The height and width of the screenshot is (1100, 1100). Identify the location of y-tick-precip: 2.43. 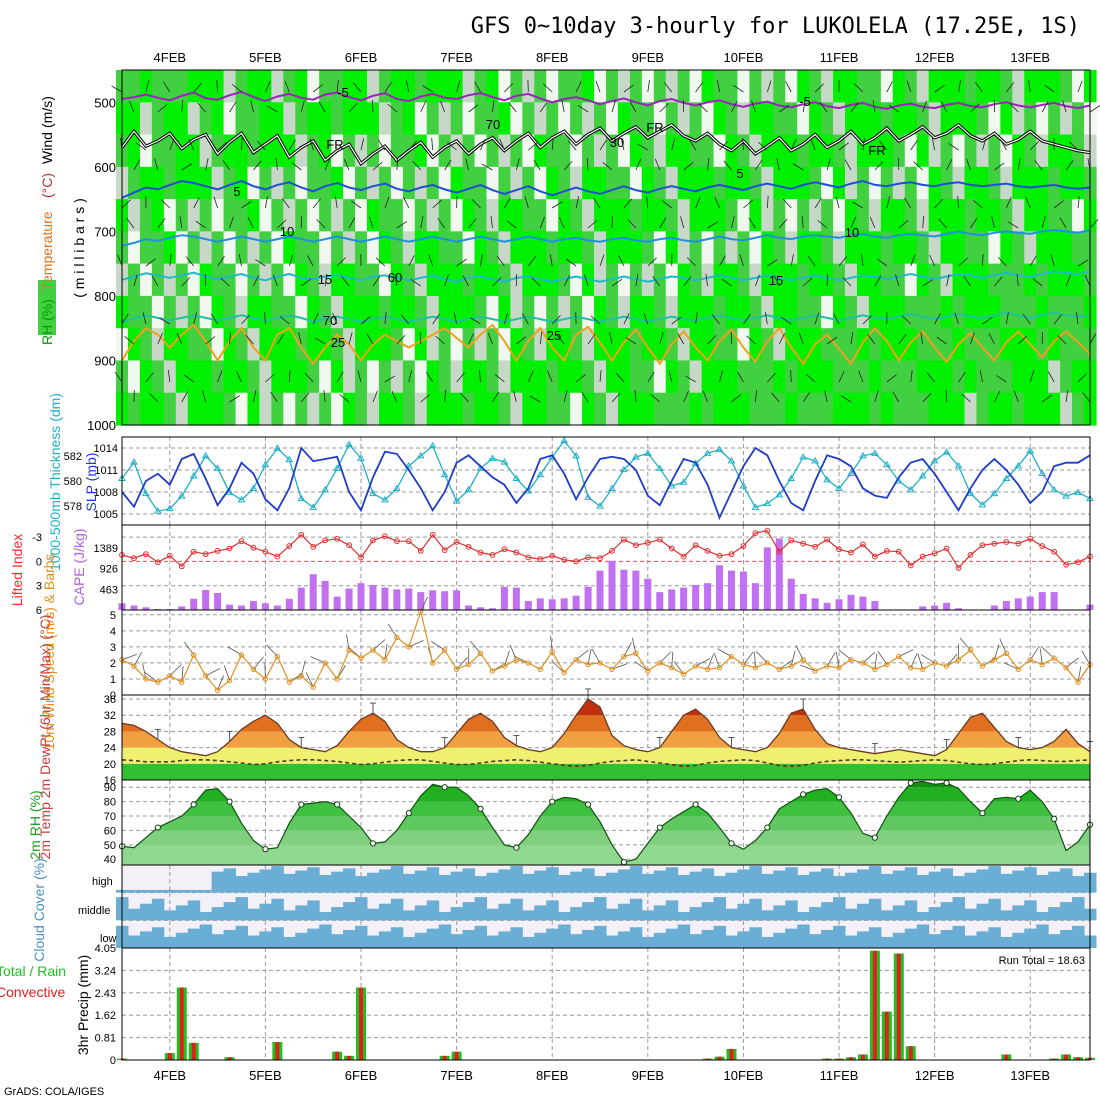
(105, 994).